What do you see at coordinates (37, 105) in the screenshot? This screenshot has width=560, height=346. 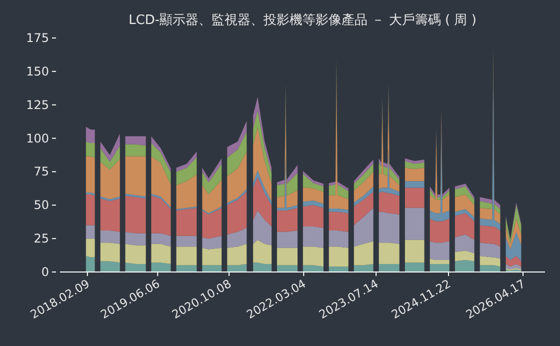 I see `y-tick-label: 125` at bounding box center [37, 105].